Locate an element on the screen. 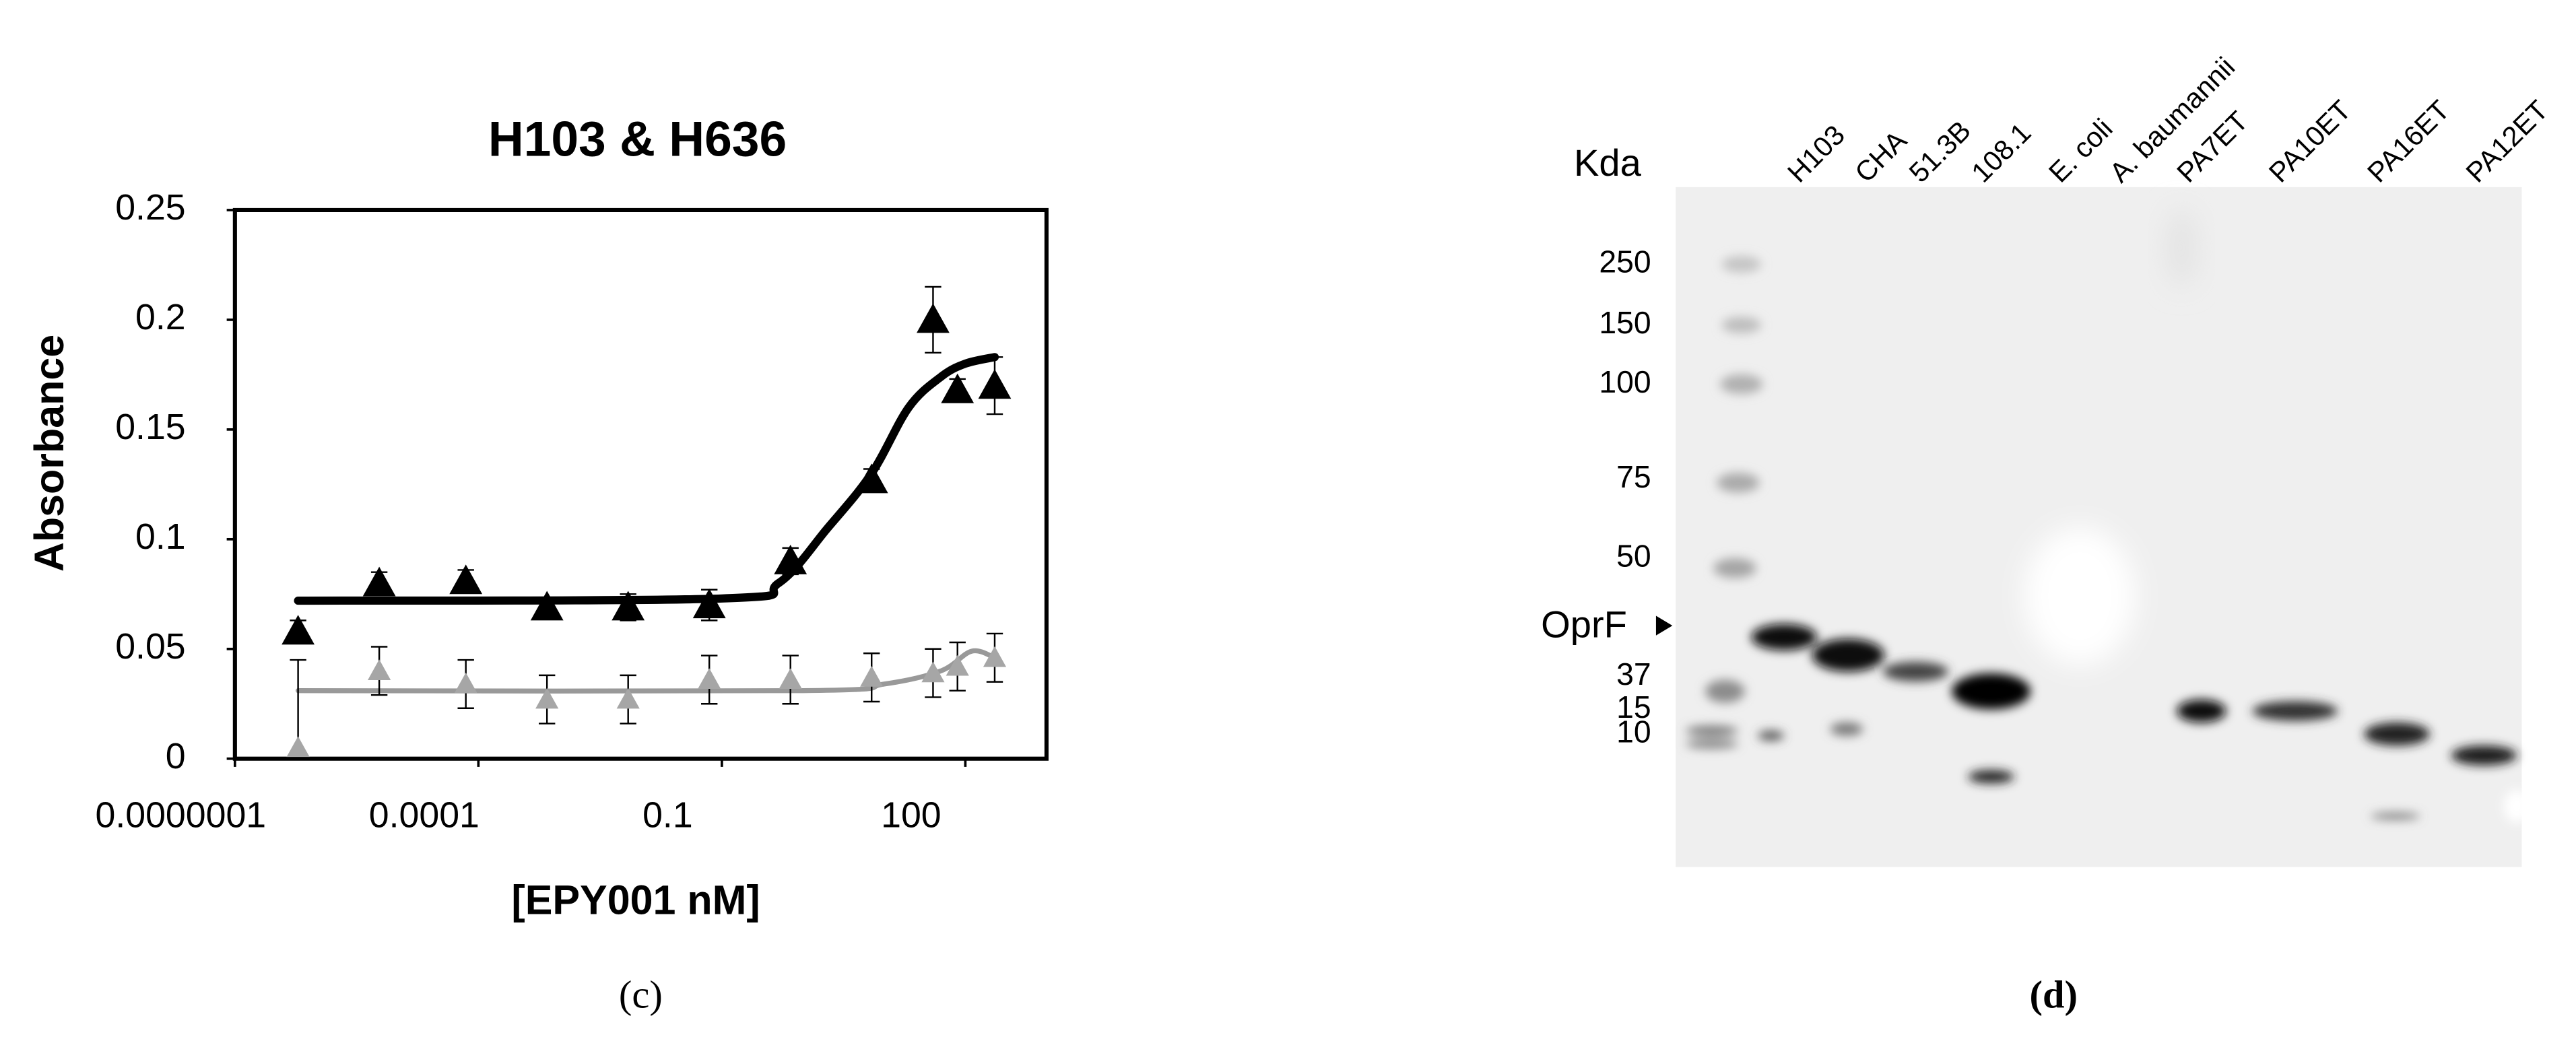 The image size is (2576, 1041). marker-label: 100 is located at coordinates (1625, 381).